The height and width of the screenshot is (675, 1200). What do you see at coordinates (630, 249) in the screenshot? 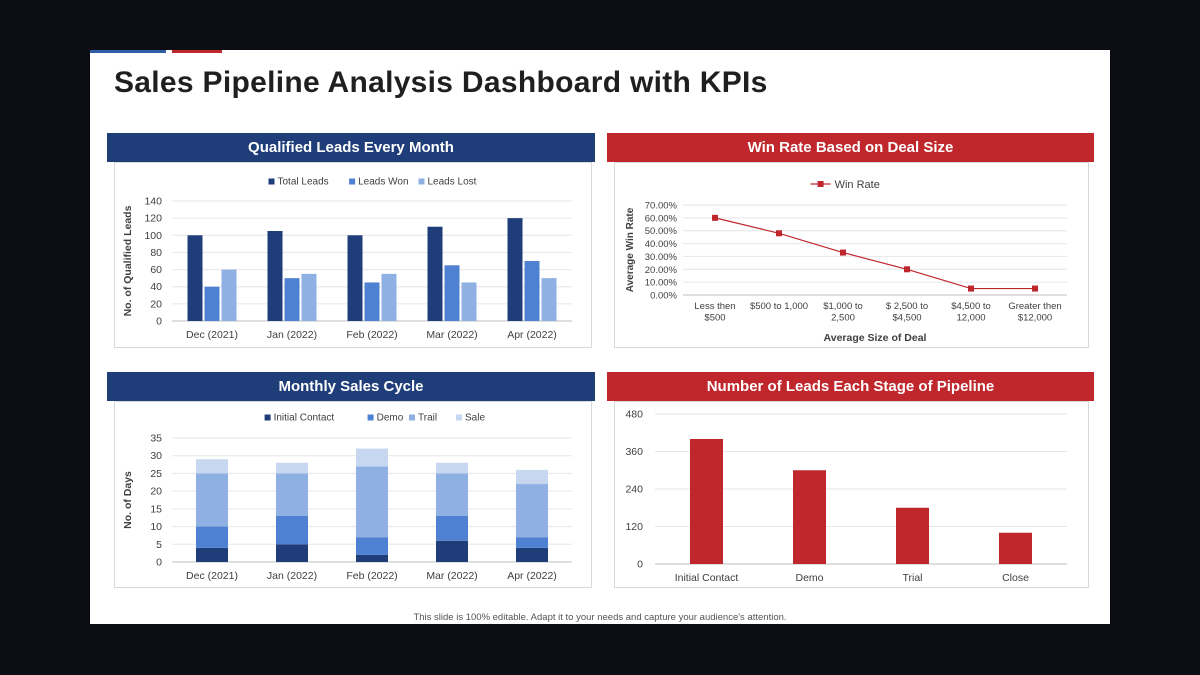
I see `y-axis-title: Average Win Rate` at bounding box center [630, 249].